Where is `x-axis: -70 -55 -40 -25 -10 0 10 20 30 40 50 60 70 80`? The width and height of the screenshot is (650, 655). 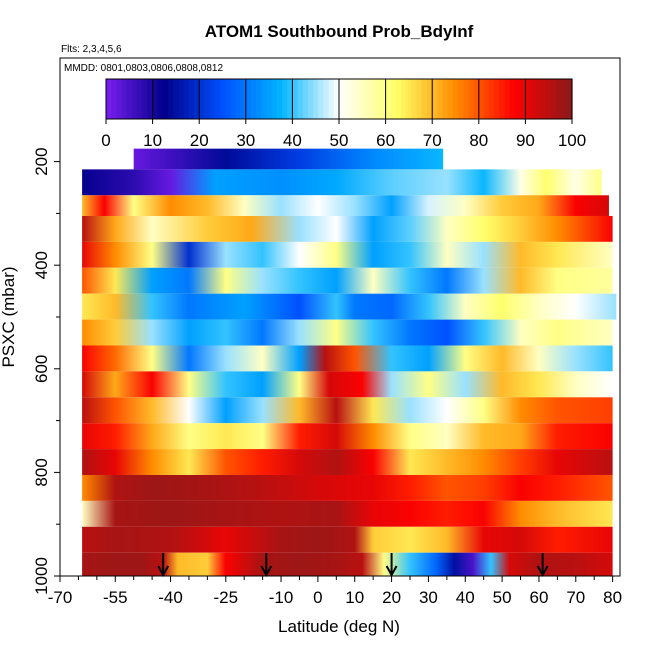
x-axis: -70 -55 -40 -25 -10 0 10 20 30 40 50 60 70 80 is located at coordinates (335, 591).